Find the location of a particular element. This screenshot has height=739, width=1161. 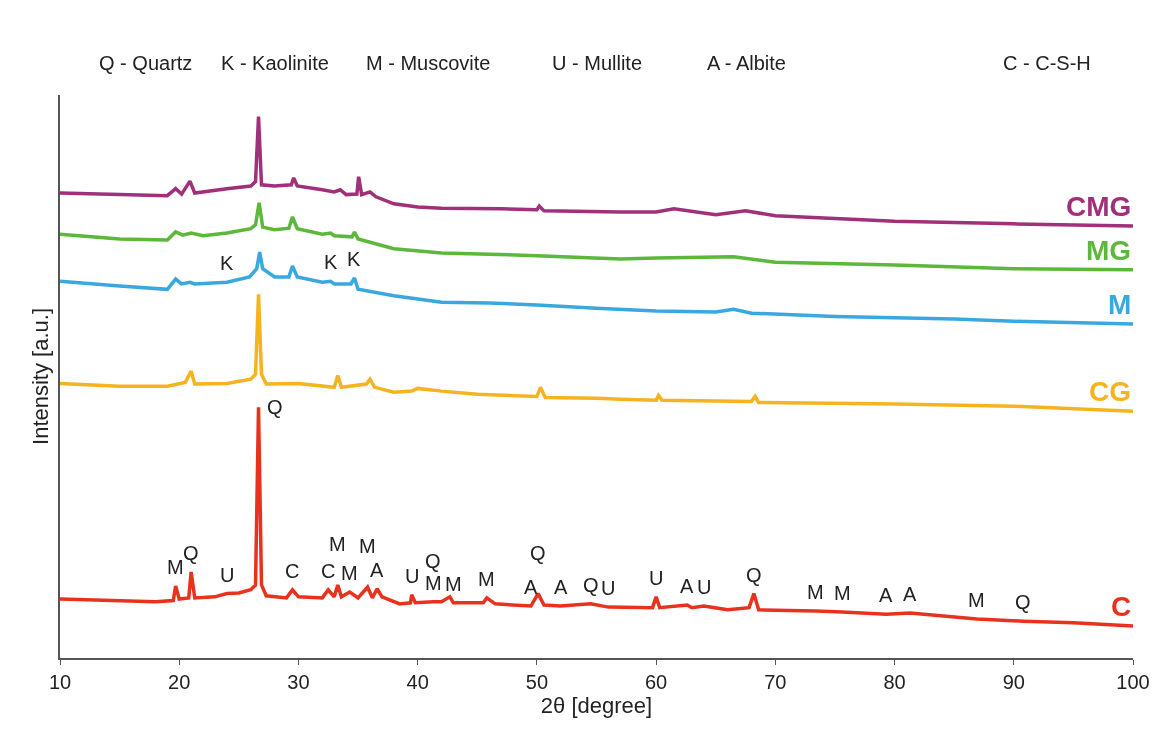

x-tick-label: 70 is located at coordinates (775, 681).